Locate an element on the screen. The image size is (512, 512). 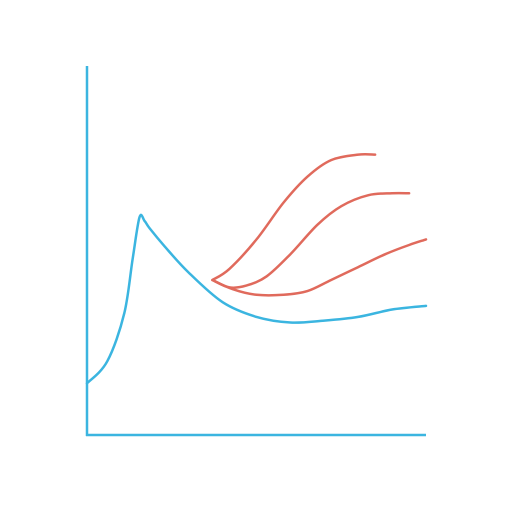
series-line-branch-low is located at coordinates (319, 267).